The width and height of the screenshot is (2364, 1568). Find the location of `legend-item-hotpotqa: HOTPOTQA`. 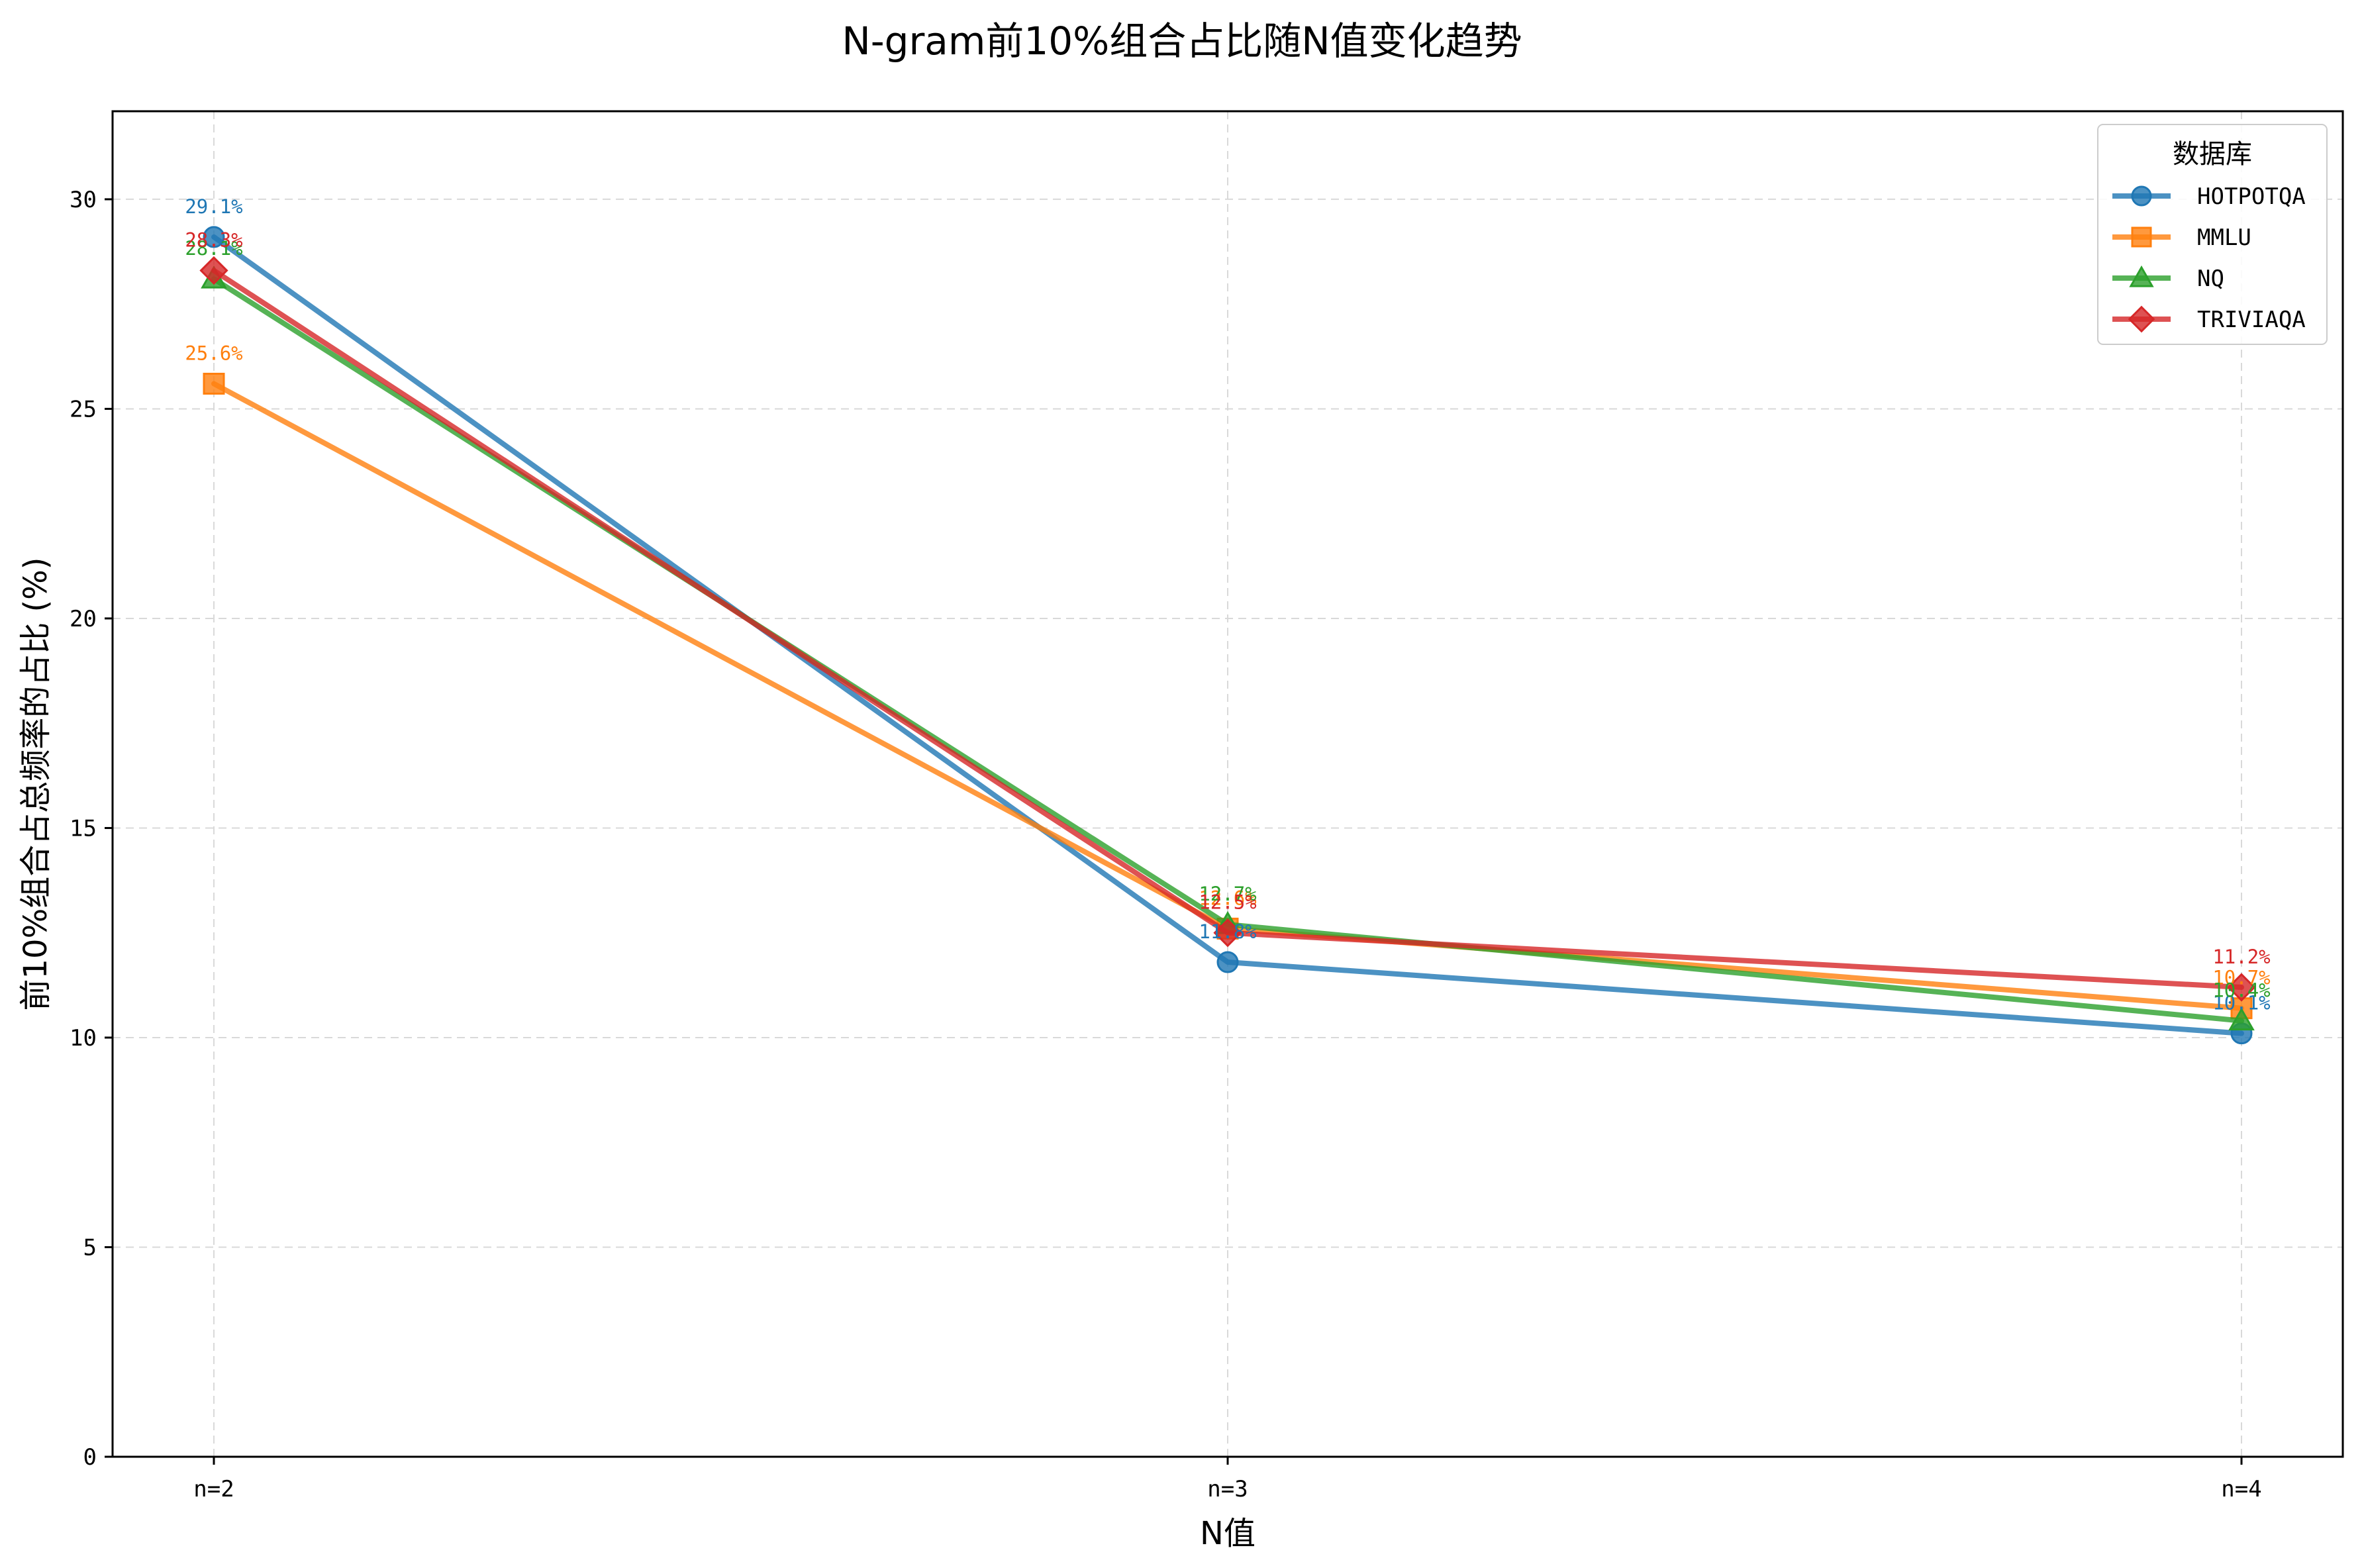

legend-item-hotpotqa: HOTPOTQA is located at coordinates (2209, 196).